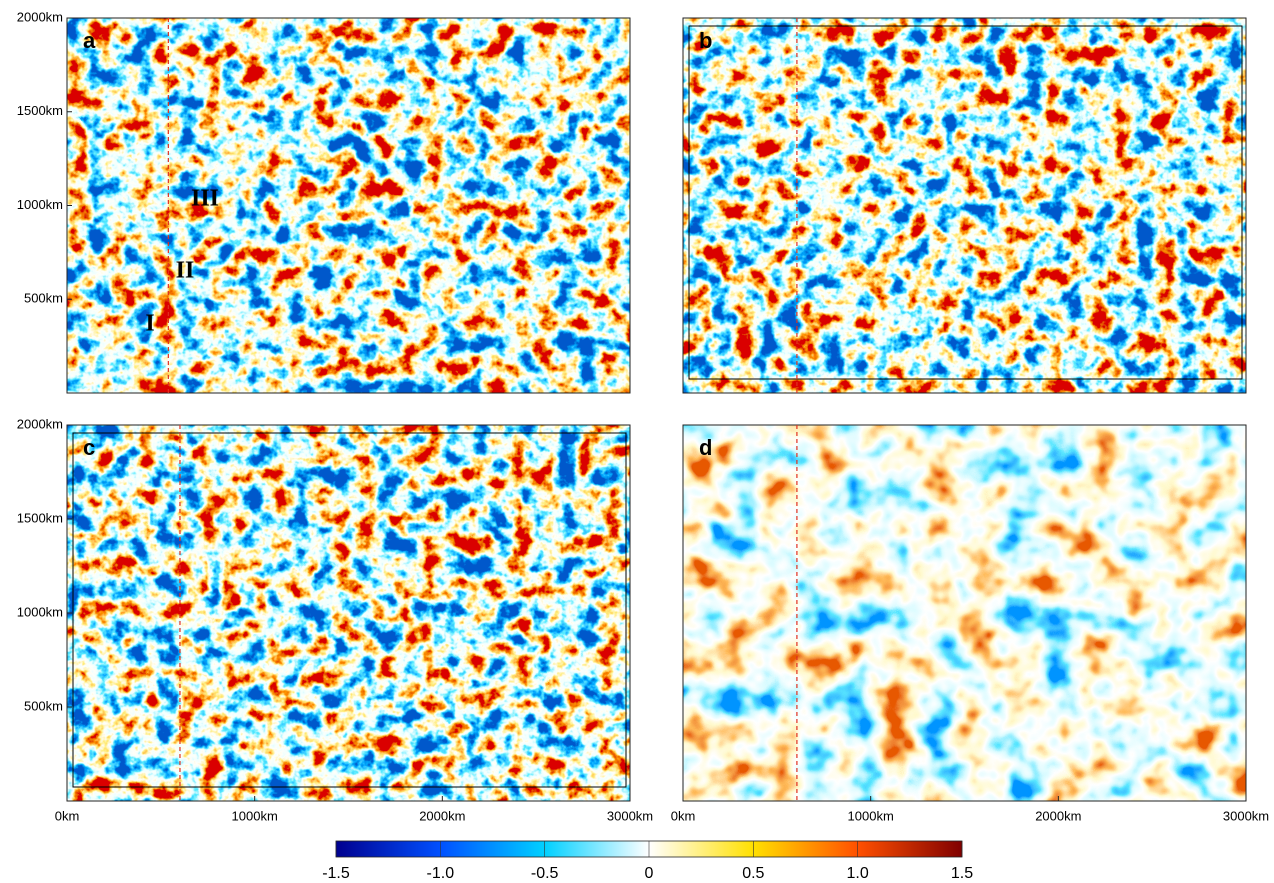 This screenshot has width=1274, height=883. What do you see at coordinates (705, 40) in the screenshot?
I see `panel-label: b` at bounding box center [705, 40].